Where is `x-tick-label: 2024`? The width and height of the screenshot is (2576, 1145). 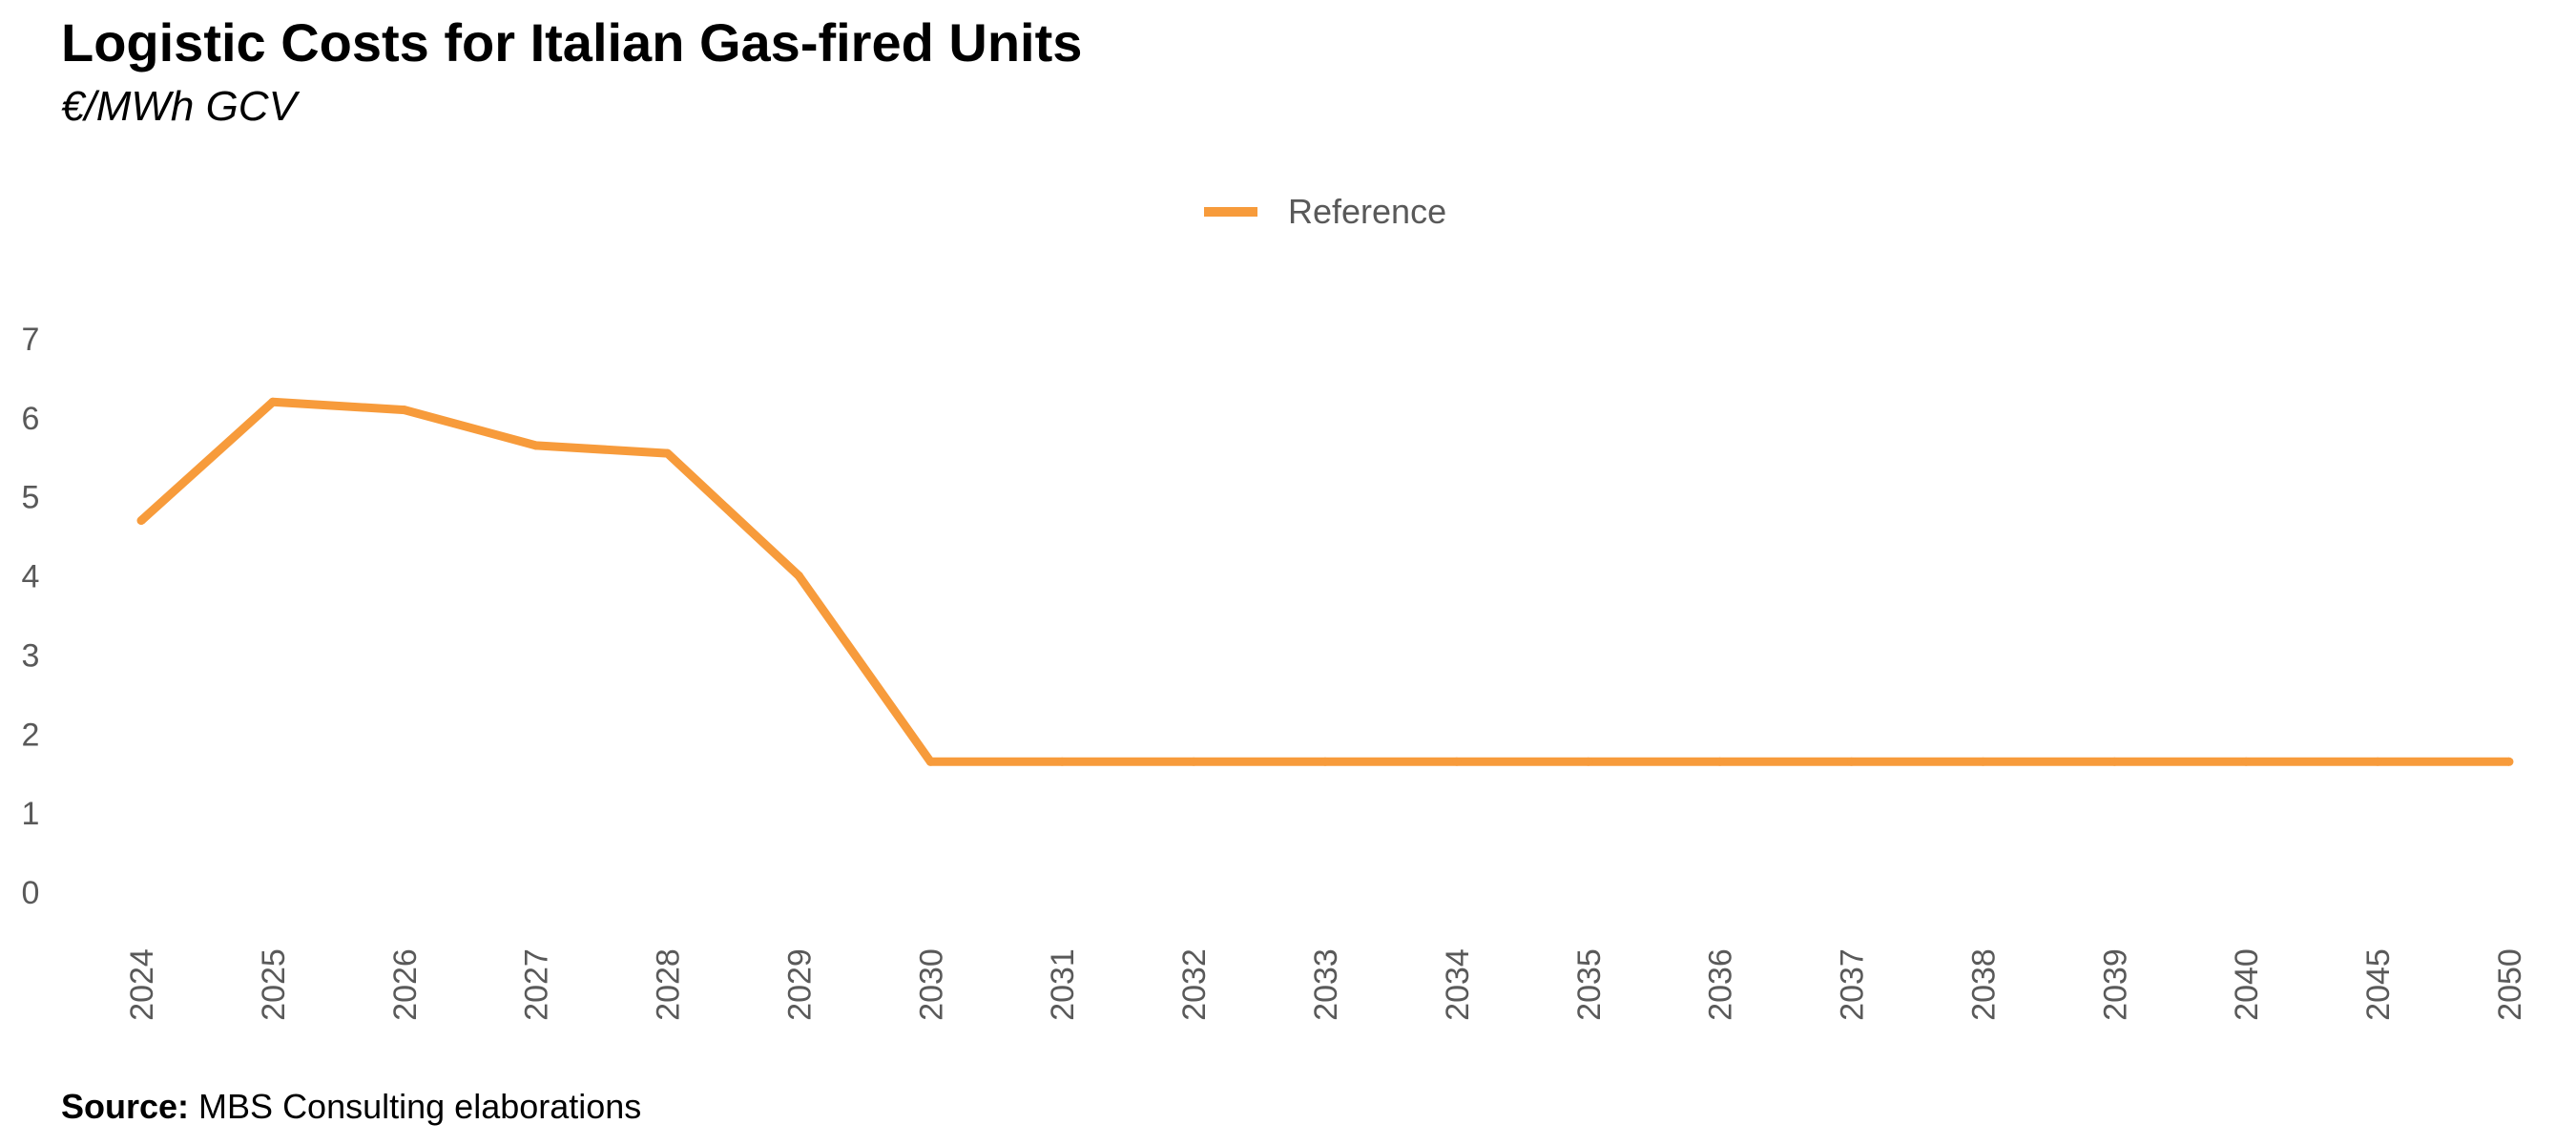 x-tick-label: 2024 is located at coordinates (142, 984).